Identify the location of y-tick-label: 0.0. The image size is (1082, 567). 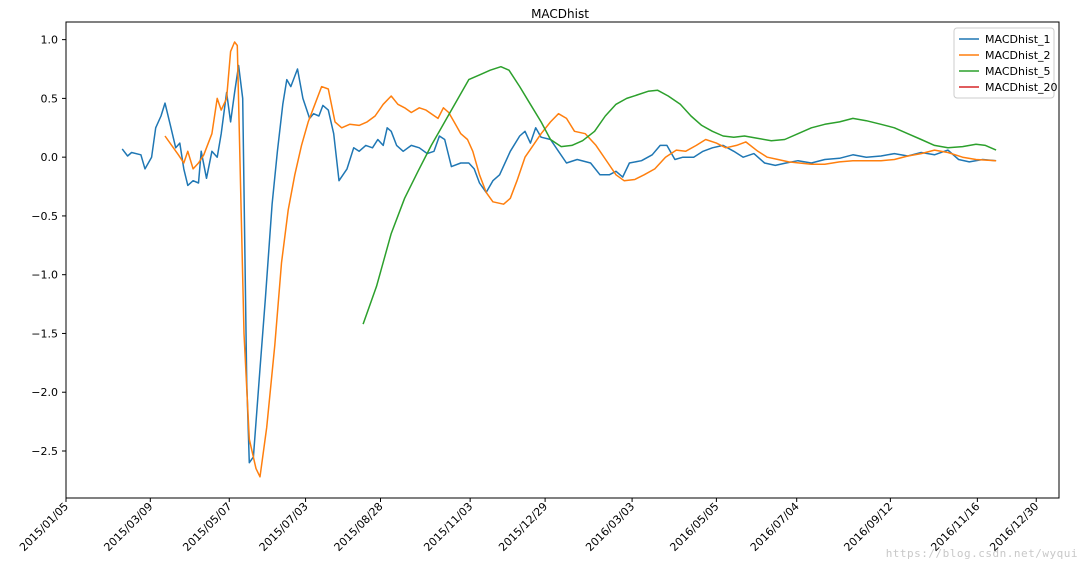
(50, 157).